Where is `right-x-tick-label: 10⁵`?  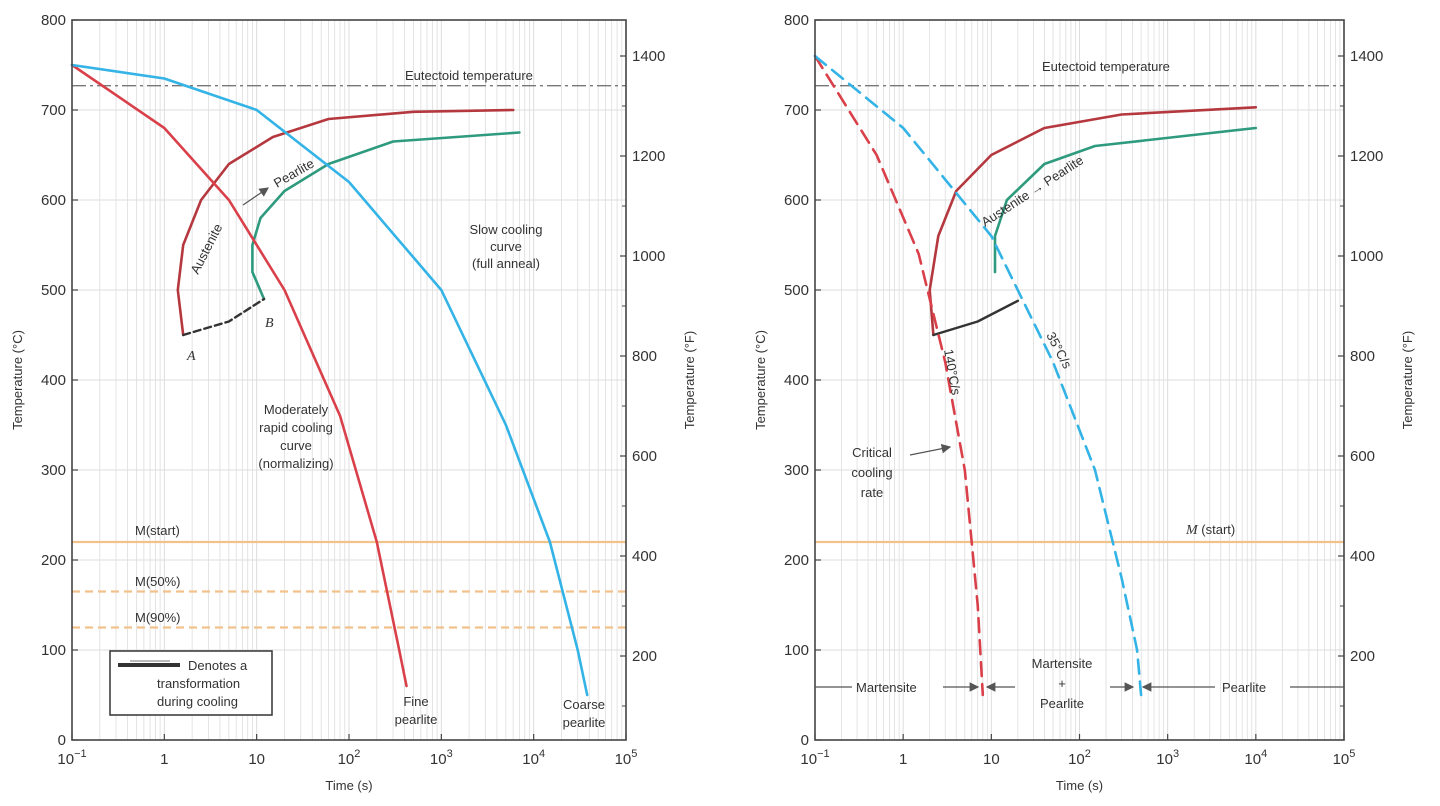 right-x-tick-label: 10⁵ is located at coordinates (1344, 758).